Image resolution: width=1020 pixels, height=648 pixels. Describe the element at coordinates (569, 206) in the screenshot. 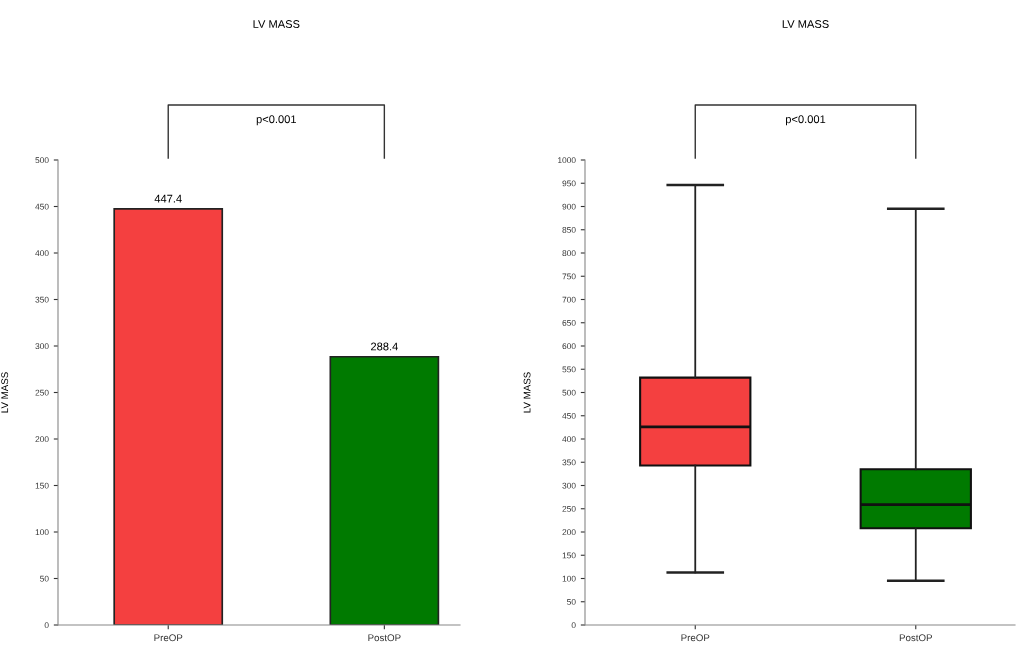

I see `y-tick-label: 900` at that location.